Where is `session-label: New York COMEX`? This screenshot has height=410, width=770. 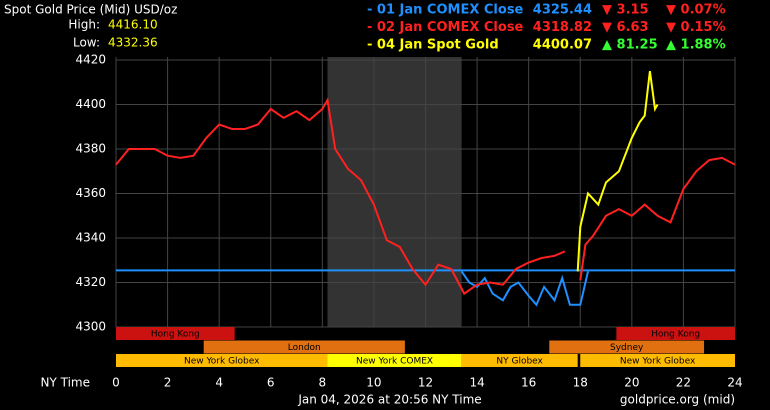 session-label: New York COMEX is located at coordinates (394, 362).